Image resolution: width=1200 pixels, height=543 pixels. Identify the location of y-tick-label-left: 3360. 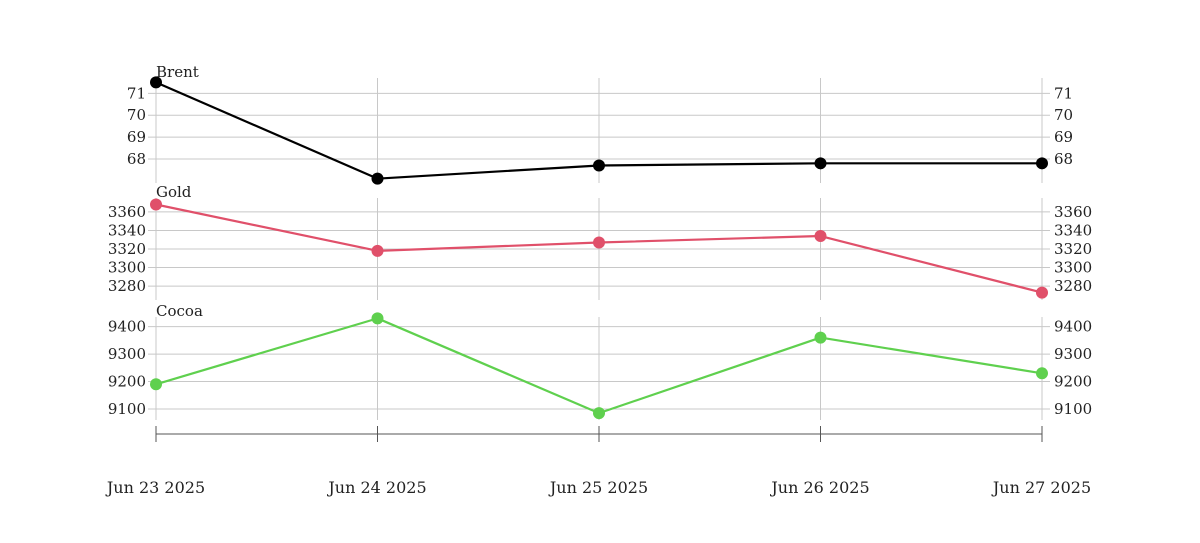
(127, 212).